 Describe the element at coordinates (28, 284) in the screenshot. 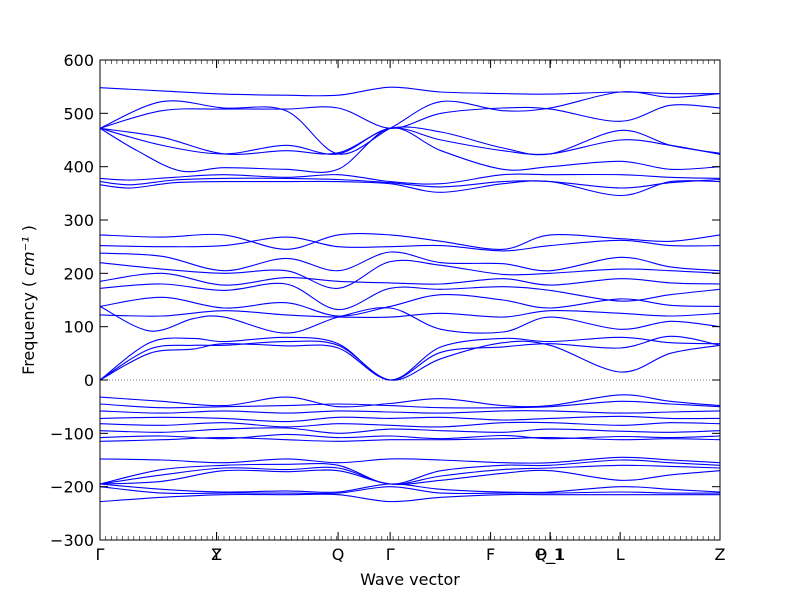

I see `y-axis-label-open: (` at that location.